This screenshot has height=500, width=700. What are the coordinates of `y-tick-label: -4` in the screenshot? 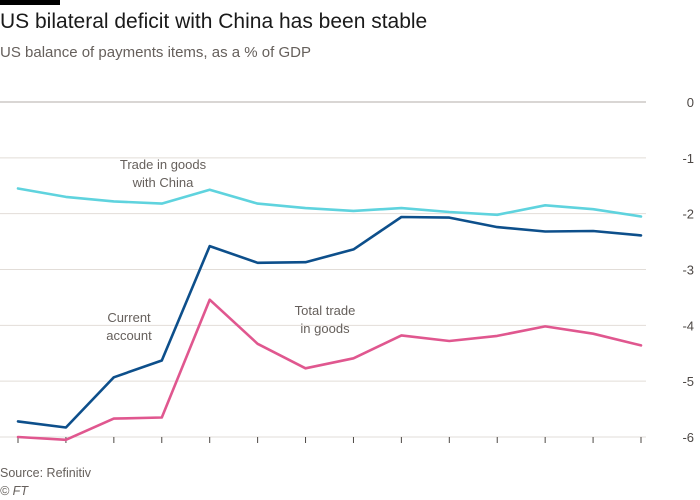 It's located at (688, 325).